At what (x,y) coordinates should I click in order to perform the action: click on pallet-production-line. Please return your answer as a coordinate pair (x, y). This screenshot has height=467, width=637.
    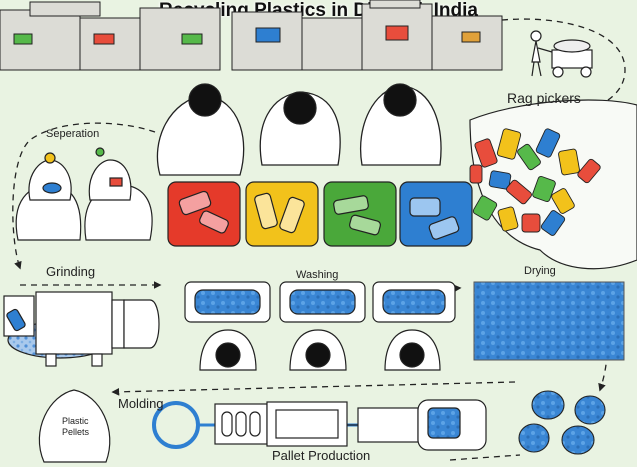
    Looking at the image, I should click on (319, 425).